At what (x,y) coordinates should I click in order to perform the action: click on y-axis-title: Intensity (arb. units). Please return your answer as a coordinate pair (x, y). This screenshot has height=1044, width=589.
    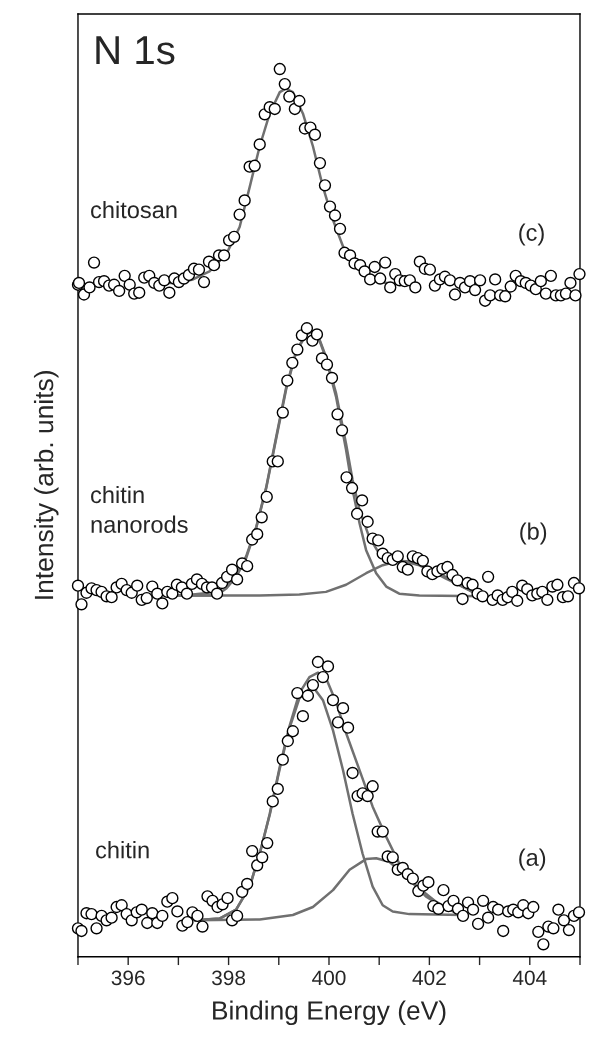
    Looking at the image, I should click on (46, 485).